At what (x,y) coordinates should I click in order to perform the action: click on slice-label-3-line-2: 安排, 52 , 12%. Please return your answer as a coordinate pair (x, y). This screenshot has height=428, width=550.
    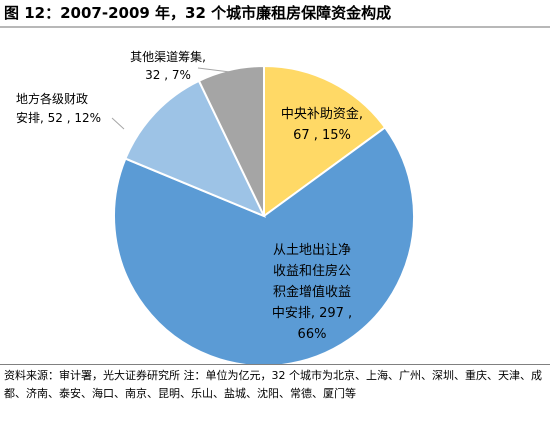
    Looking at the image, I should click on (58, 117).